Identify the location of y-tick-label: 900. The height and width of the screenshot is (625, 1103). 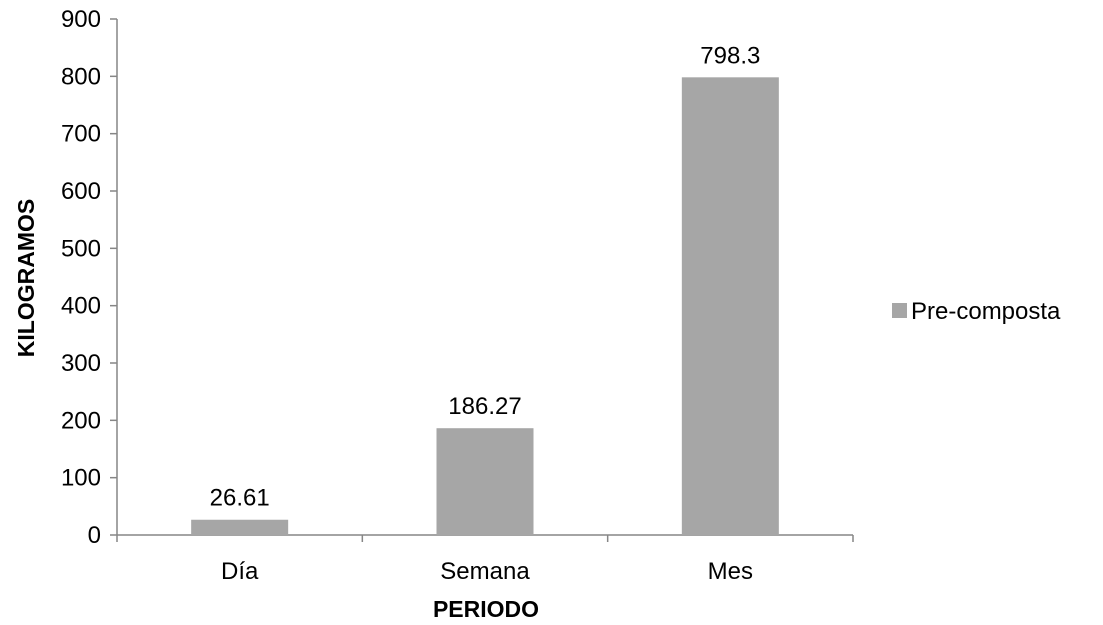
(81, 19).